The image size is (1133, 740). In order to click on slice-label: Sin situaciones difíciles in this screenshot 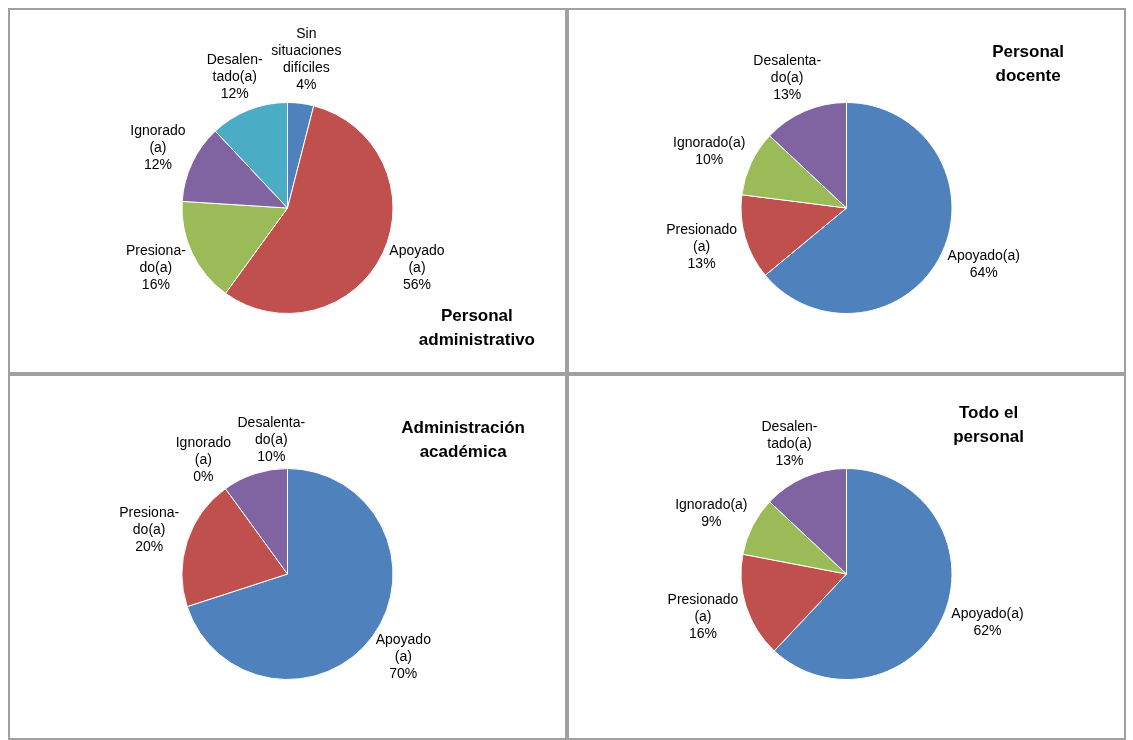, I will do `click(306, 50)`.